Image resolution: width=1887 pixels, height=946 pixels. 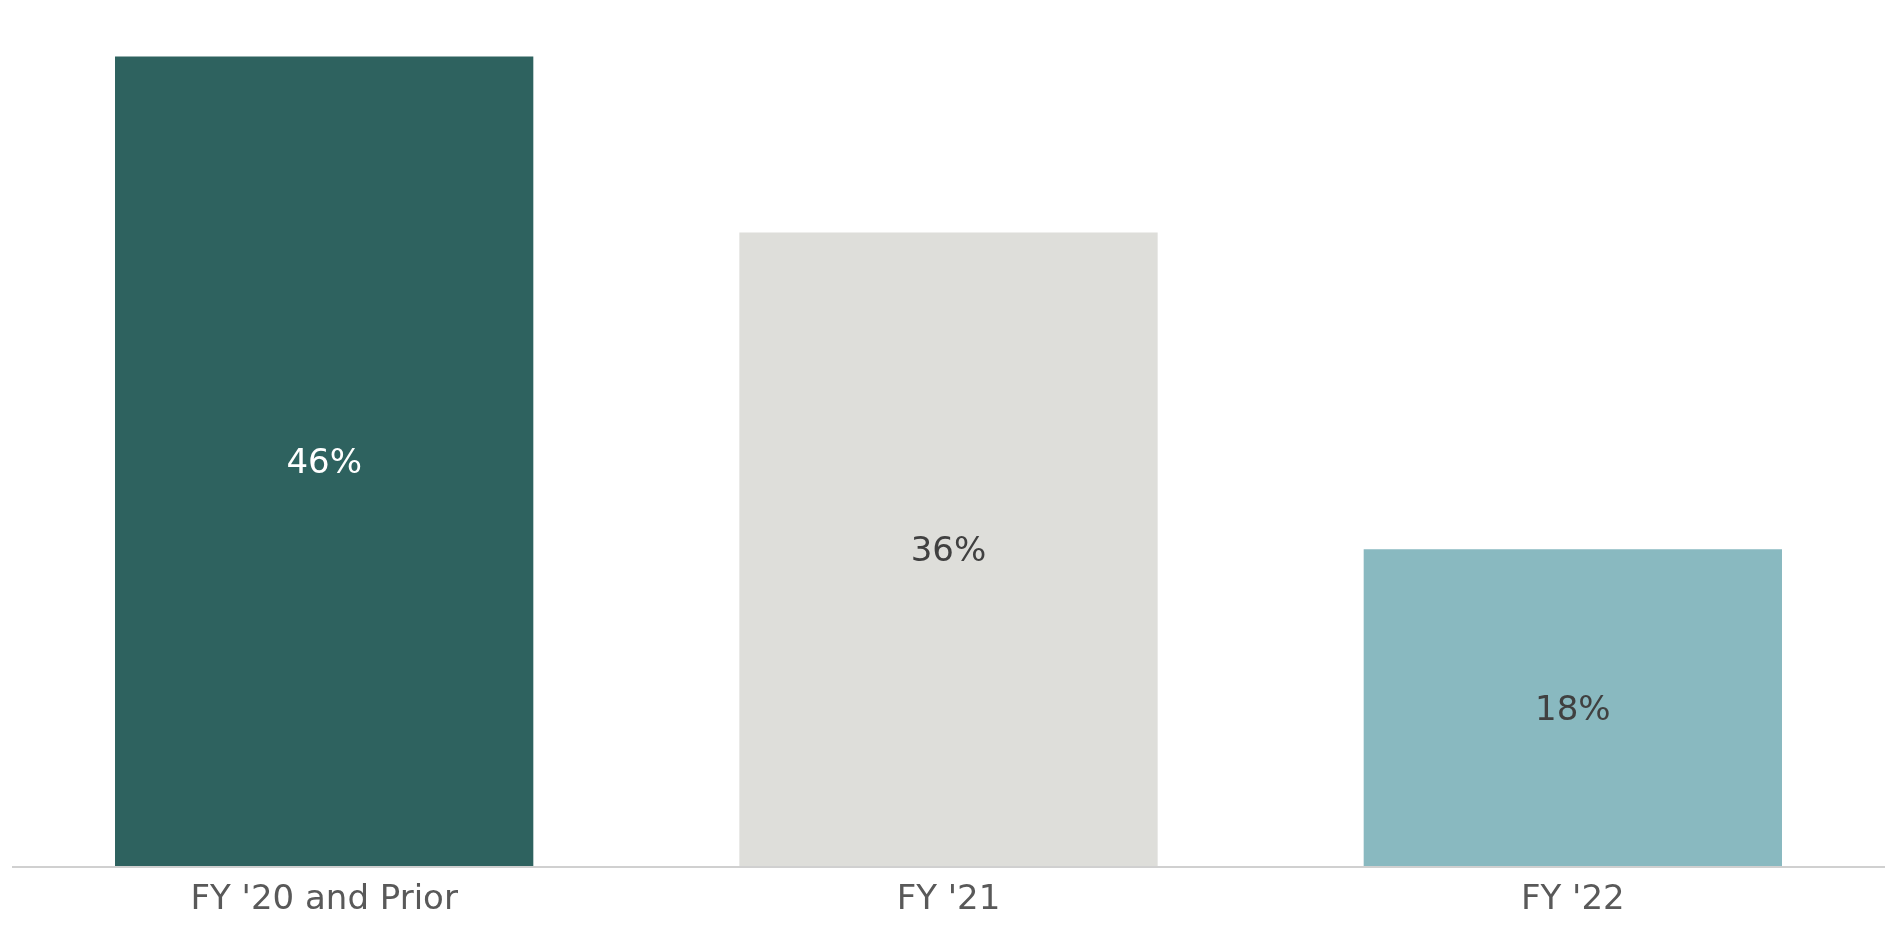 What do you see at coordinates (1572, 896) in the screenshot?
I see `x-tick-label: FY '22` at bounding box center [1572, 896].